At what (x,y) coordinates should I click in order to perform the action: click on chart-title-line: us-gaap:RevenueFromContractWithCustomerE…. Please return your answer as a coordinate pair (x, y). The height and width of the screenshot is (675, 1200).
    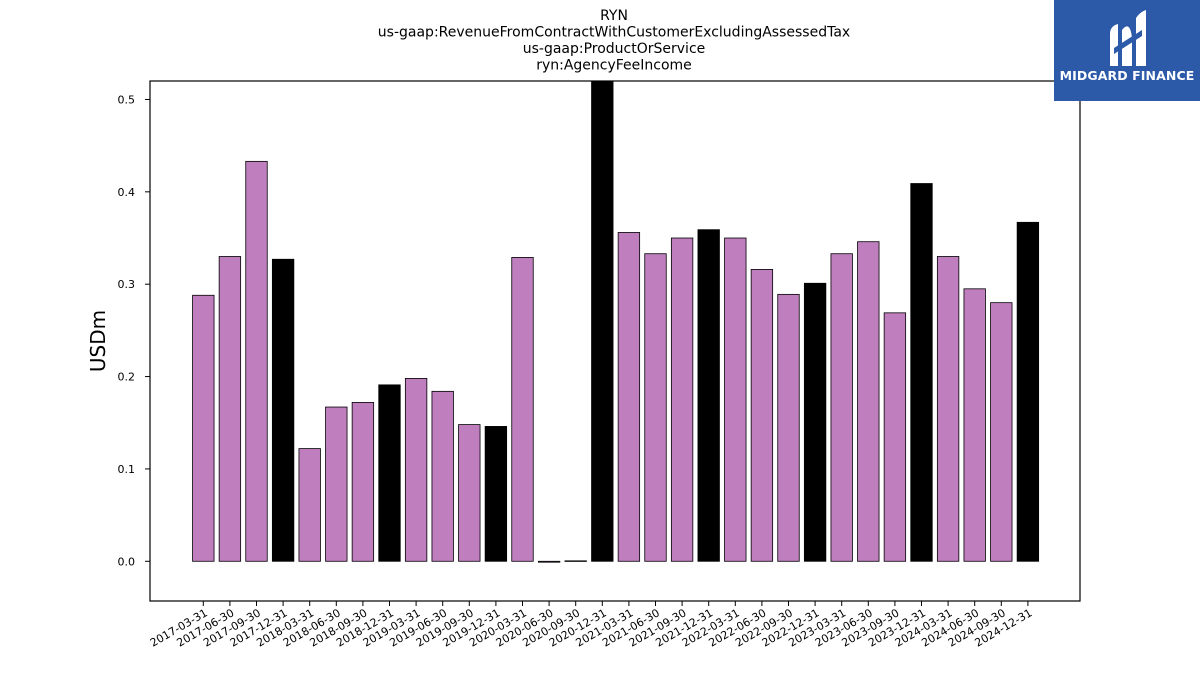
    Looking at the image, I should click on (614, 33).